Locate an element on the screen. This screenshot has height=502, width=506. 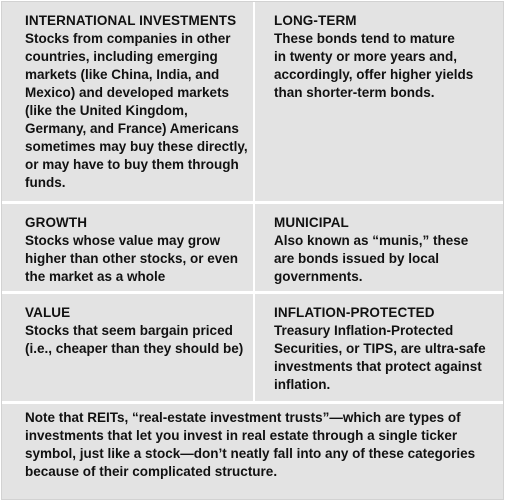
cell-line: (like the United Kingdom, is located at coordinates (106, 110).